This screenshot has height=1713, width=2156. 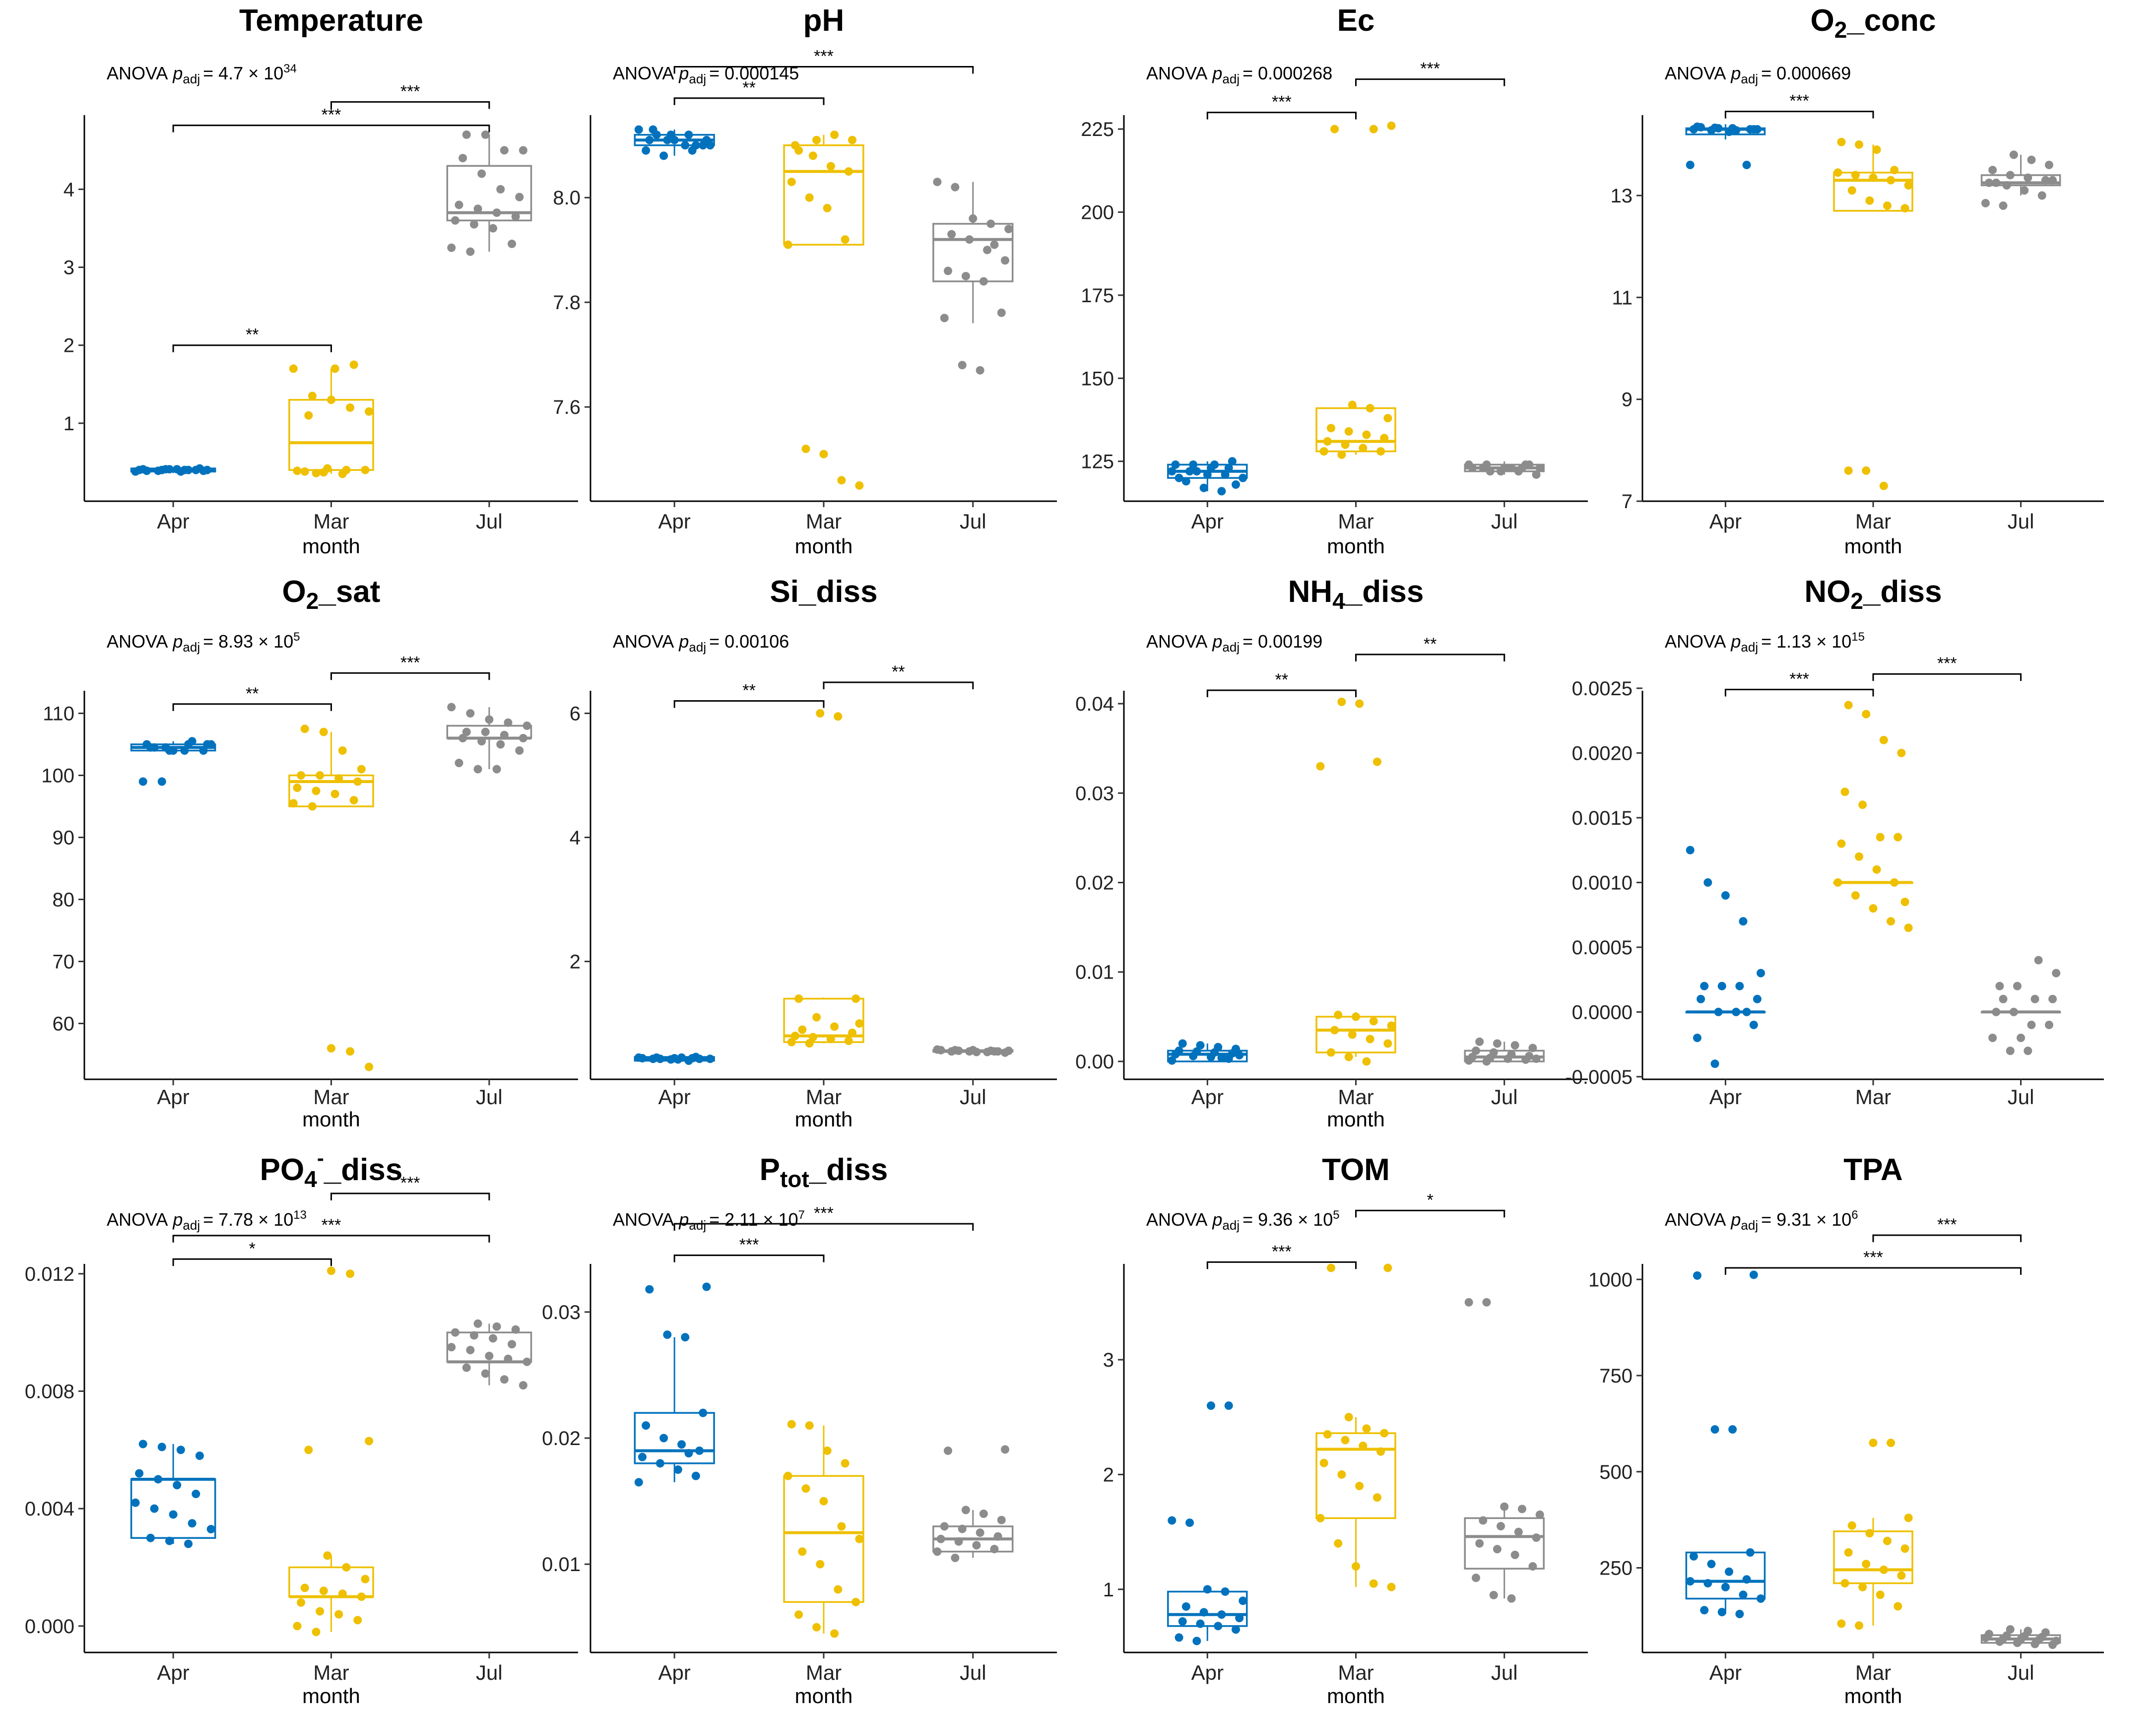 What do you see at coordinates (1856, 601) in the screenshot?
I see `panel-title-subscript: 2` at bounding box center [1856, 601].